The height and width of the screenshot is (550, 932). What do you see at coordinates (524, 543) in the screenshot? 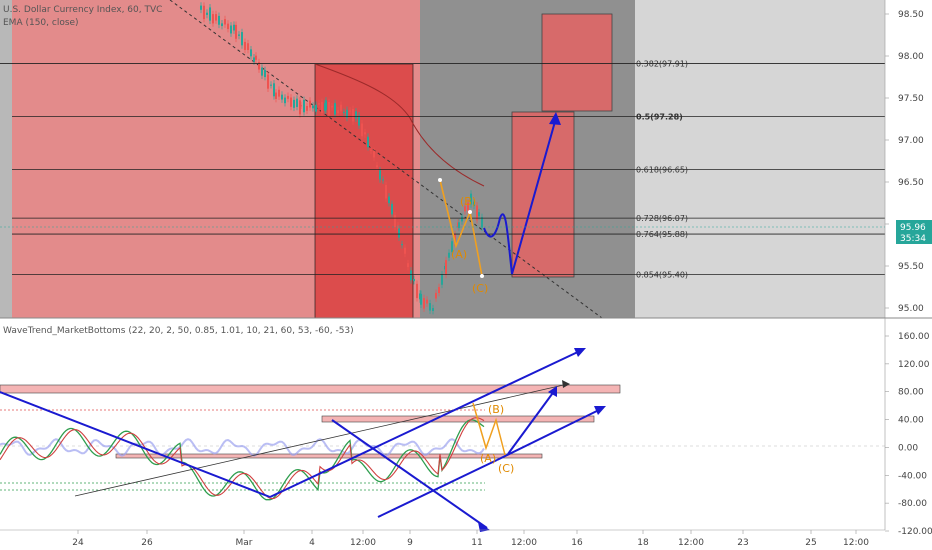
I see `time-tick-7: 12:00` at bounding box center [524, 543].